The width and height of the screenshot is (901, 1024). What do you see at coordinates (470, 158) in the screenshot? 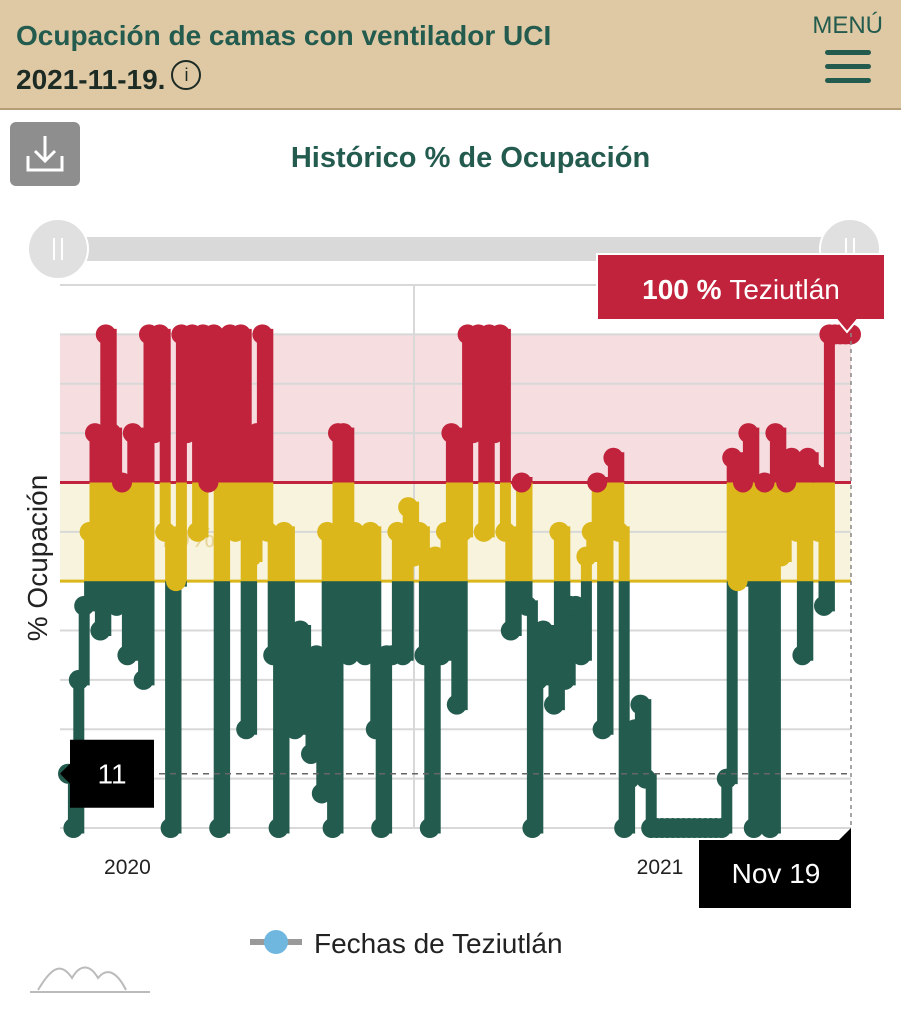
I see `chart-title: Histórico % de Ocupación` at bounding box center [470, 158].